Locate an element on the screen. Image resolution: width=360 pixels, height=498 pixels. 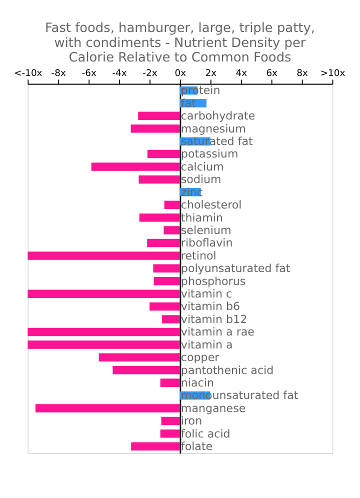
y-tick-label: fat is located at coordinates (188, 103).